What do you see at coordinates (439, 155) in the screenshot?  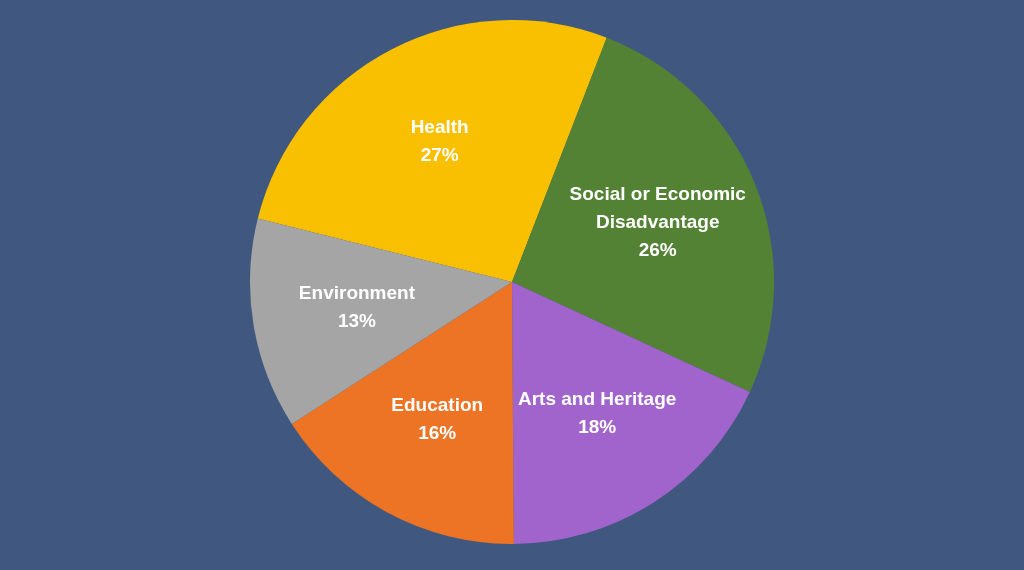 I see `data-label: 27%` at bounding box center [439, 155].